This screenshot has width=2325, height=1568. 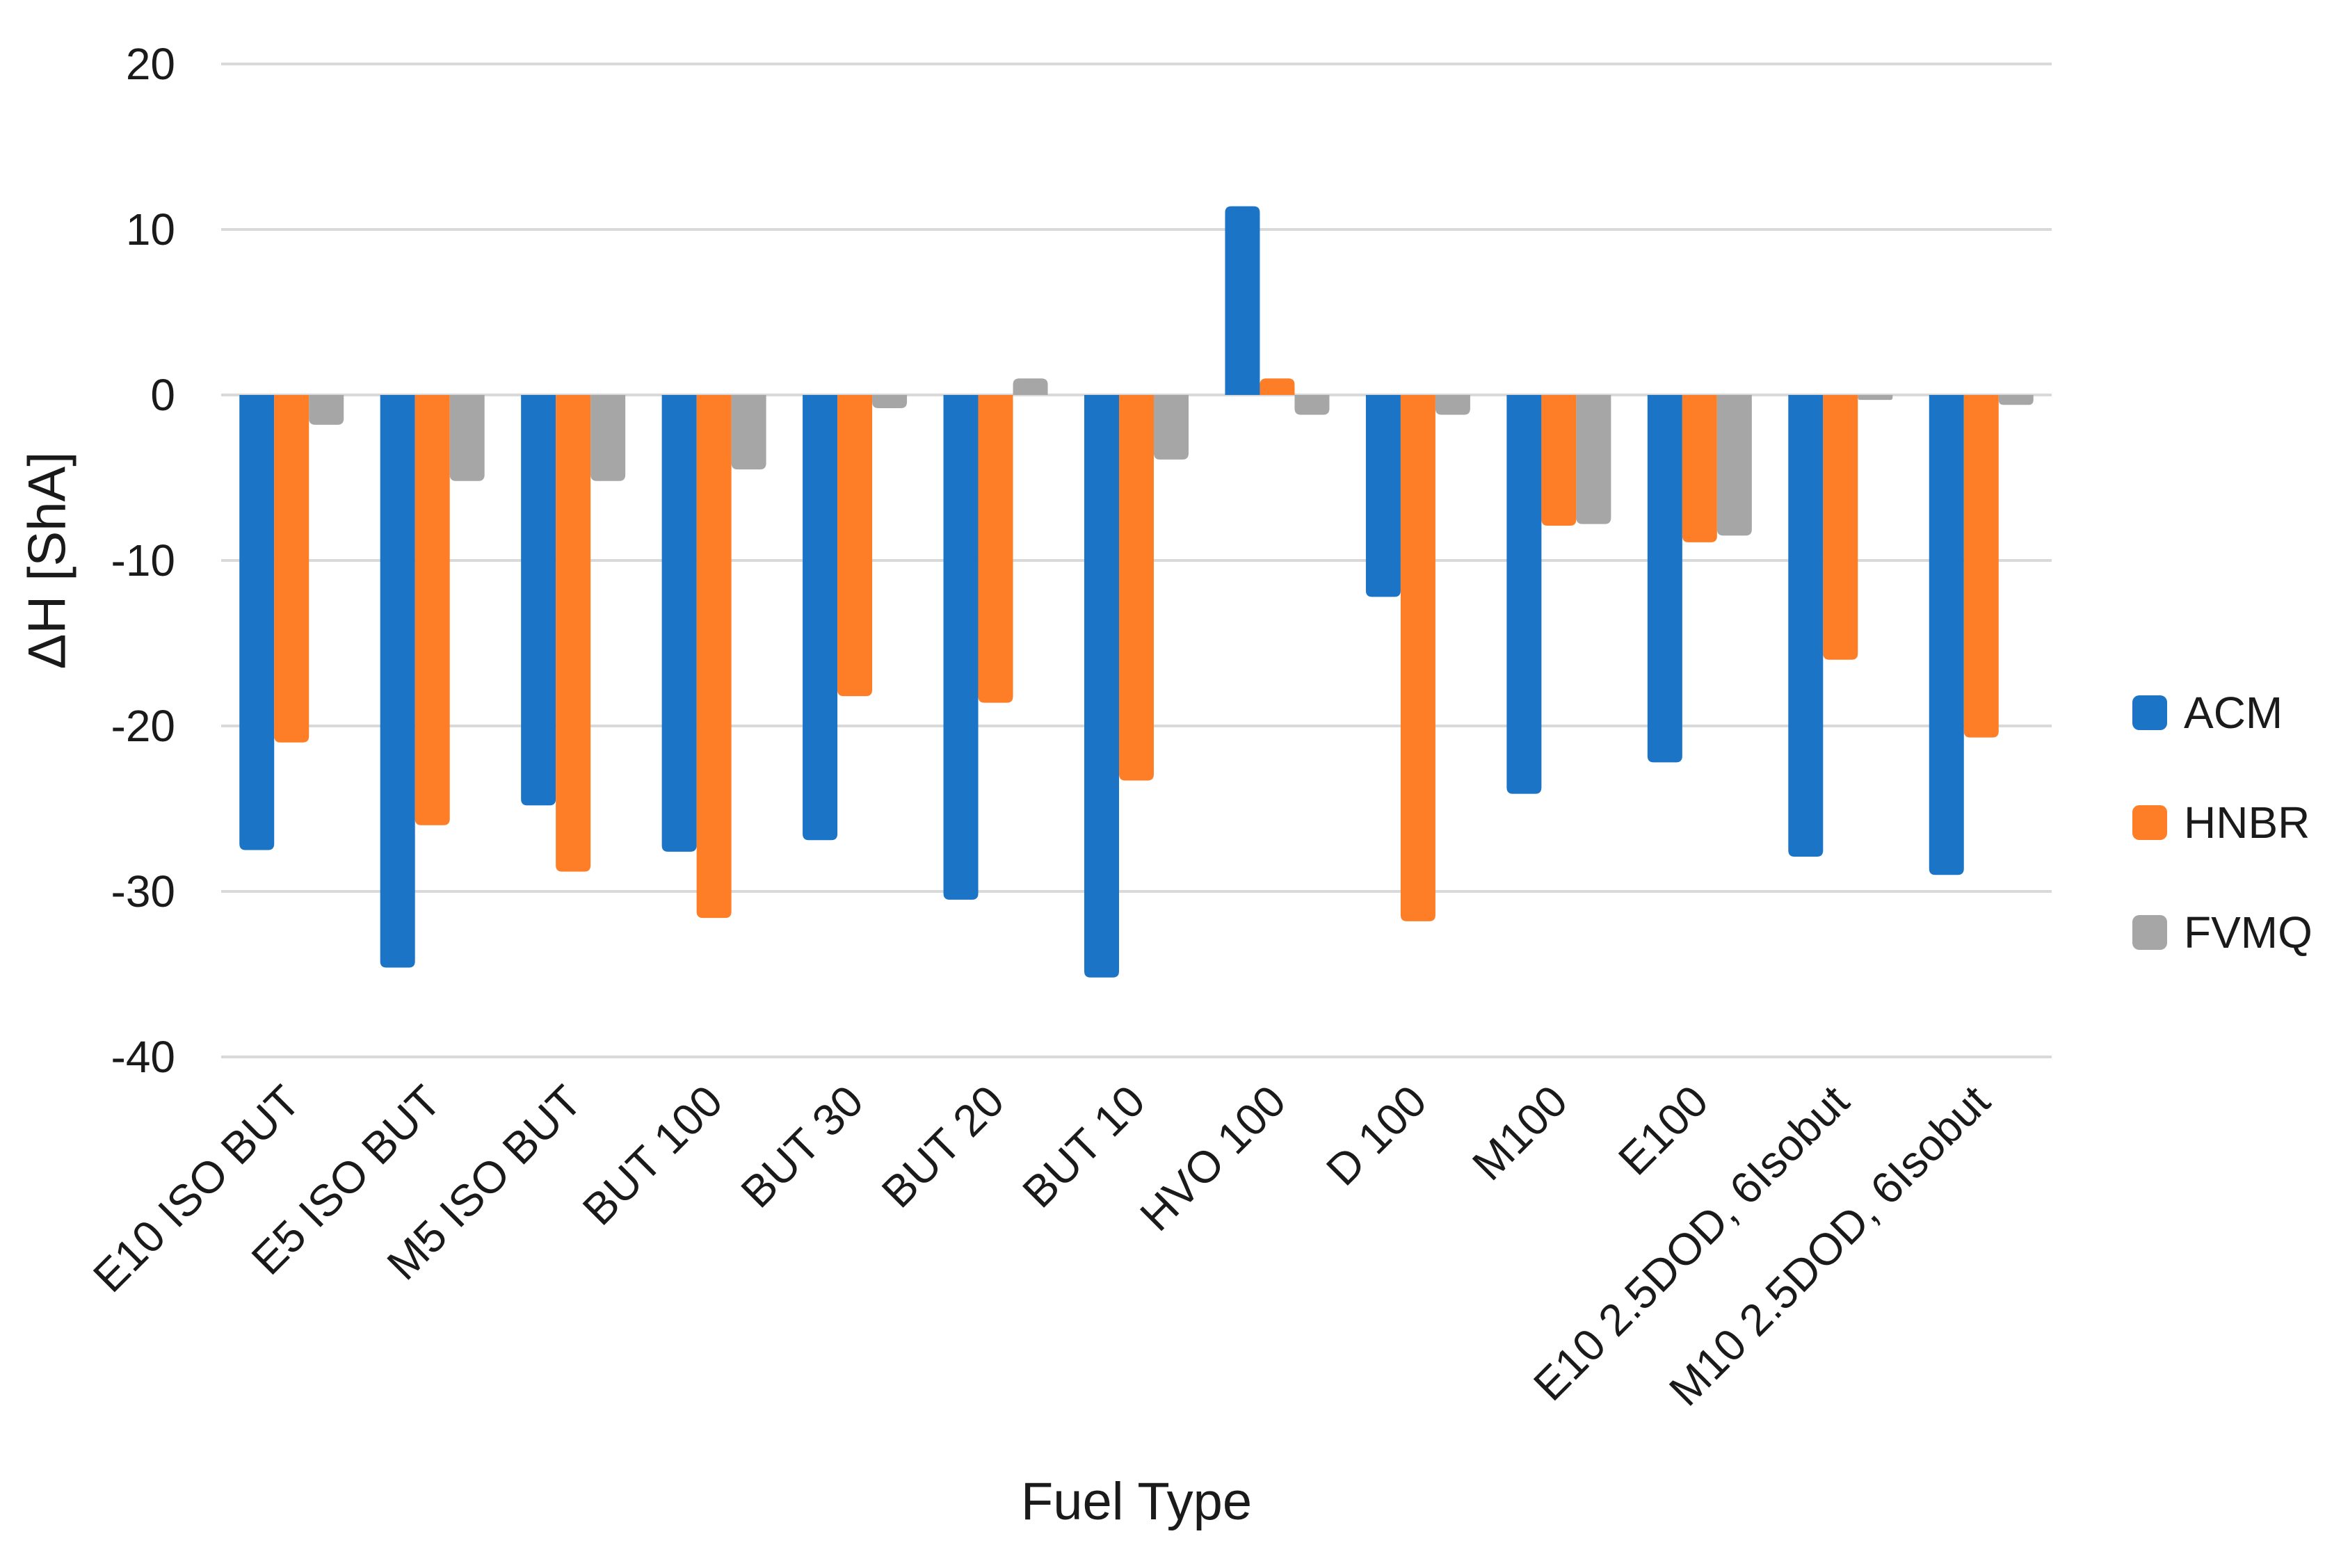 What do you see at coordinates (1376, 1135) in the screenshot?
I see `x-tick-label-8: D 100` at bounding box center [1376, 1135].